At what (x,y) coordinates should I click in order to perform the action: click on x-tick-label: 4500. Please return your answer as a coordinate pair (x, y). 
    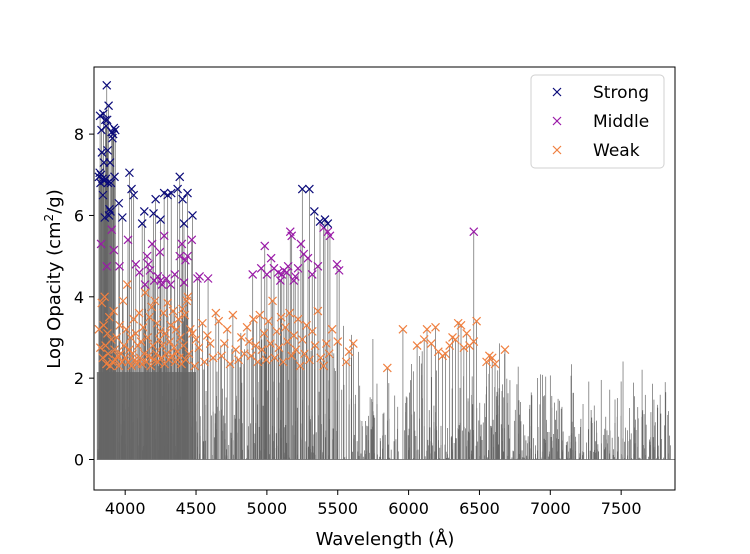
    Looking at the image, I should click on (196, 508).